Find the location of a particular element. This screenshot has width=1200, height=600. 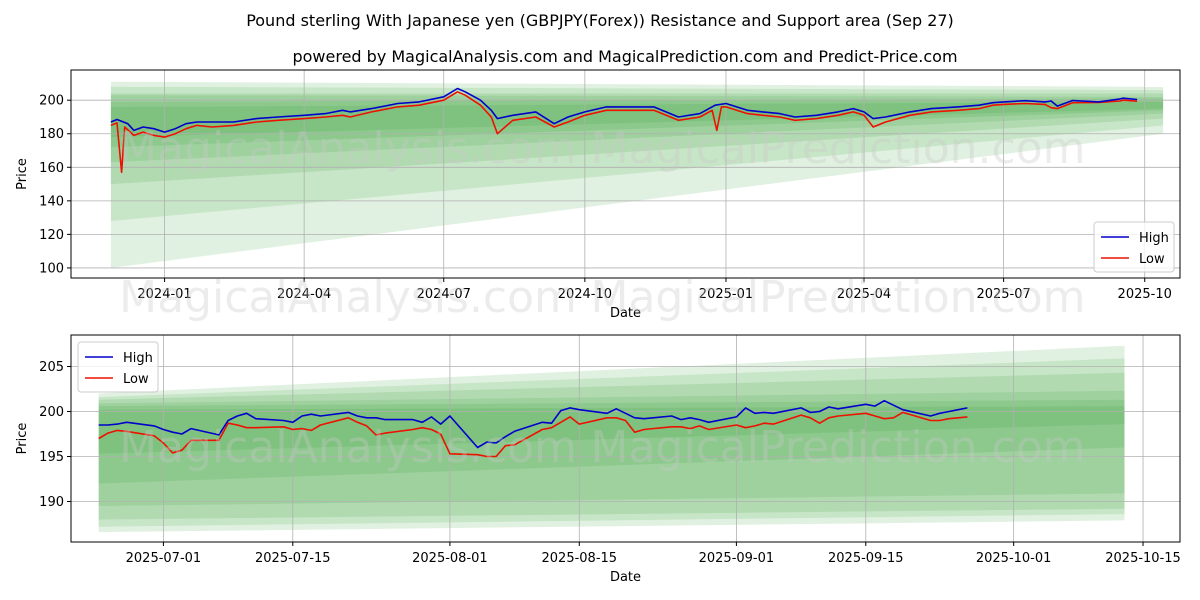

x-tick-label: 2024-07 is located at coordinates (444, 294).